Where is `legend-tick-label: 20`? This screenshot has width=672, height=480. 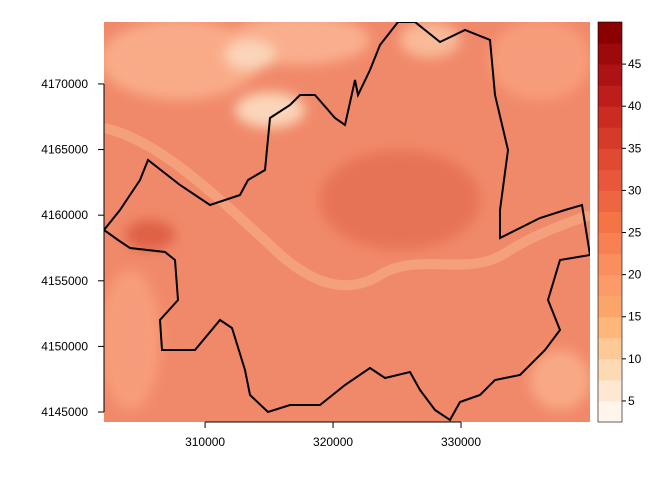
legend-tick-label: 20 is located at coordinates (635, 275).